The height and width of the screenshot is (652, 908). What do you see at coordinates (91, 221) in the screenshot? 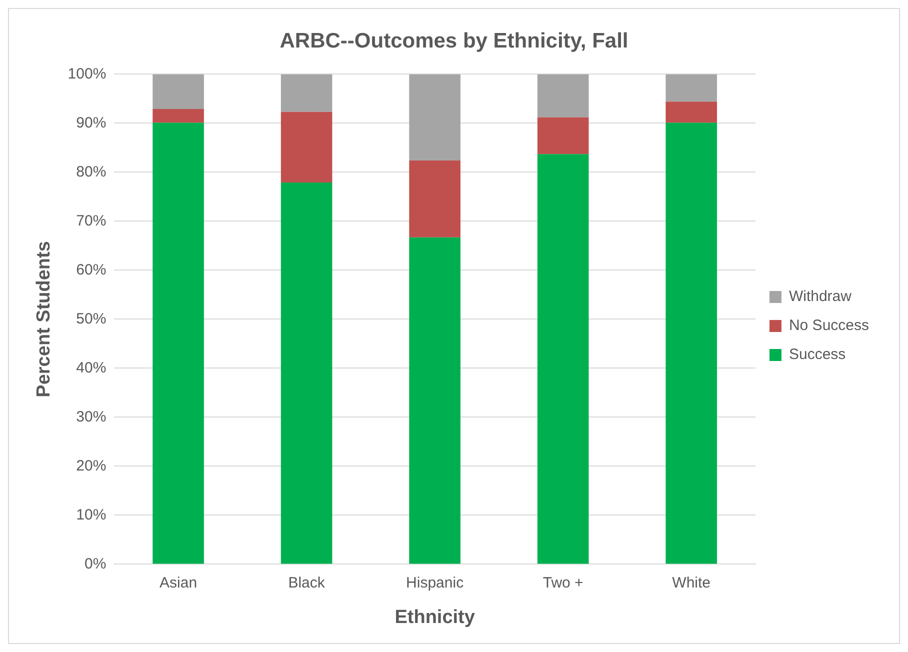
I see `y-tick-label: 70%` at bounding box center [91, 221].